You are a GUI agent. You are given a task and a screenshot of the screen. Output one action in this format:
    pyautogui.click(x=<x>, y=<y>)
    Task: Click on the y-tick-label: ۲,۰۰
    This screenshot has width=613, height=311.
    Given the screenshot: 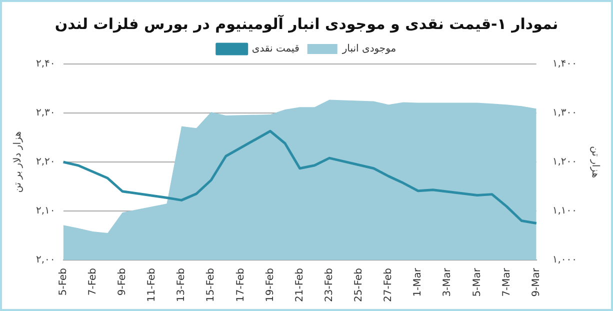 What is the action you would take?
    pyautogui.click(x=46, y=260)
    